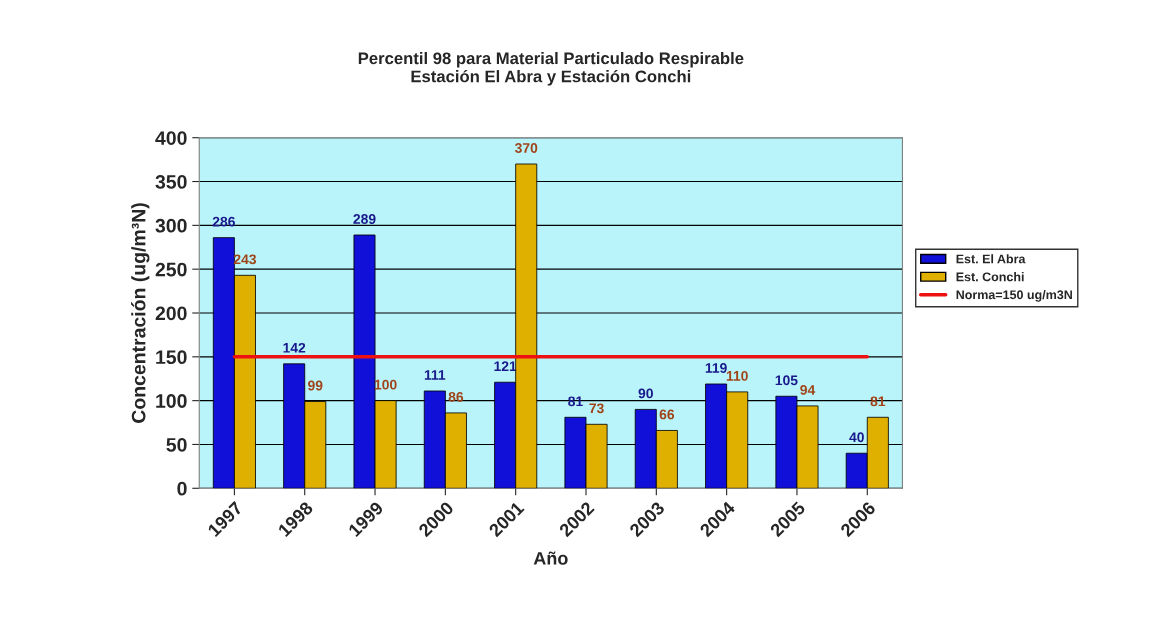 This screenshot has width=1172, height=626. Describe the element at coordinates (716, 368) in the screenshot. I see `data-label: 119` at that location.